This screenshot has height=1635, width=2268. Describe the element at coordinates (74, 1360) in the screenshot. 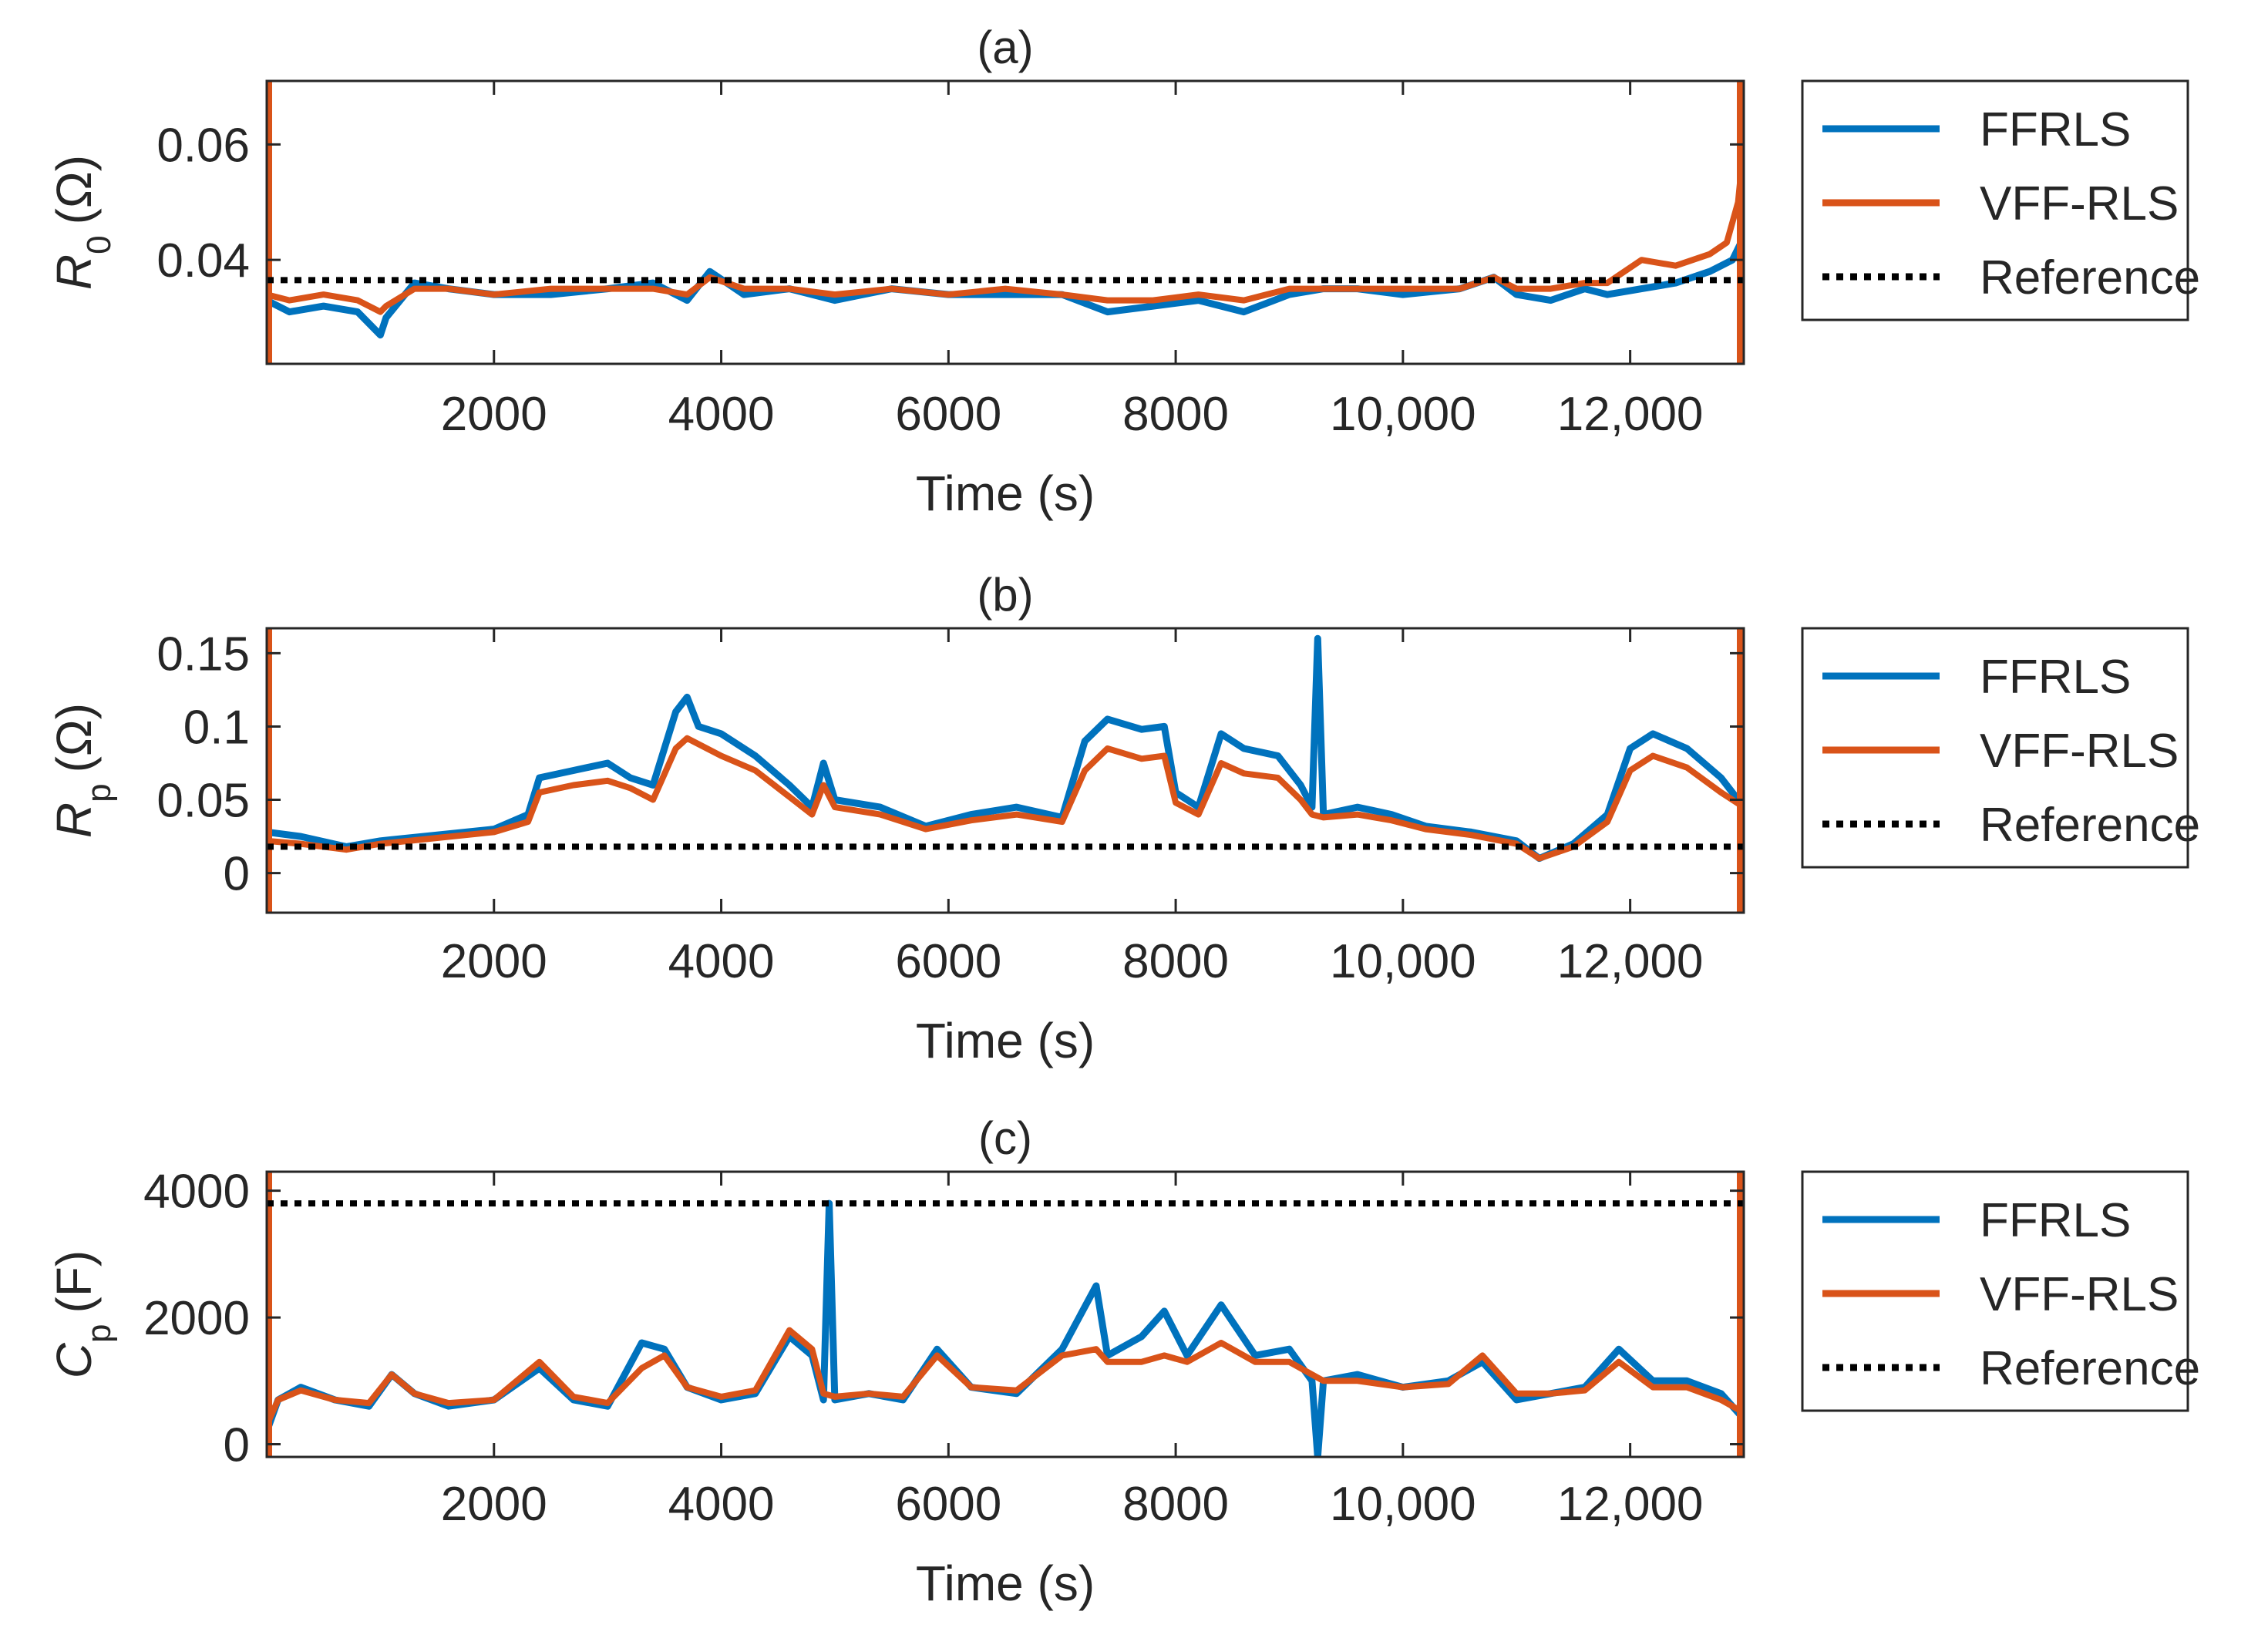

I see `y-axis-symbol: C` at that location.